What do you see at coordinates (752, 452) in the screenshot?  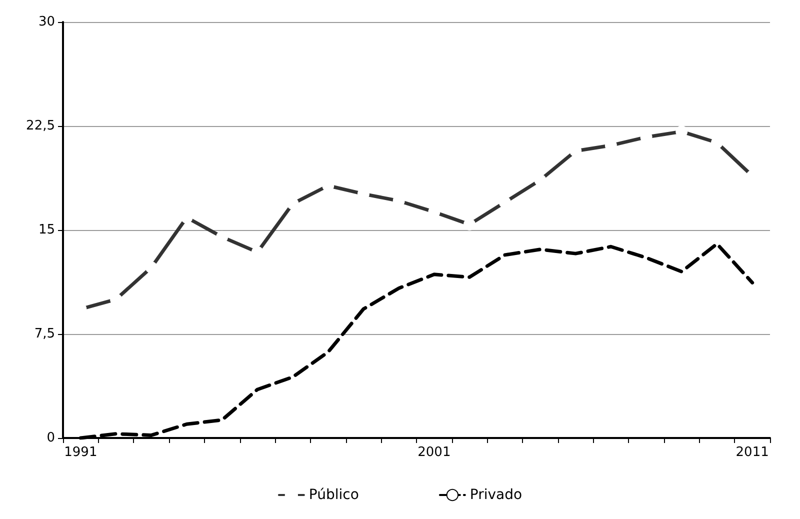 I see `x-tick-label: 2011` at bounding box center [752, 452].